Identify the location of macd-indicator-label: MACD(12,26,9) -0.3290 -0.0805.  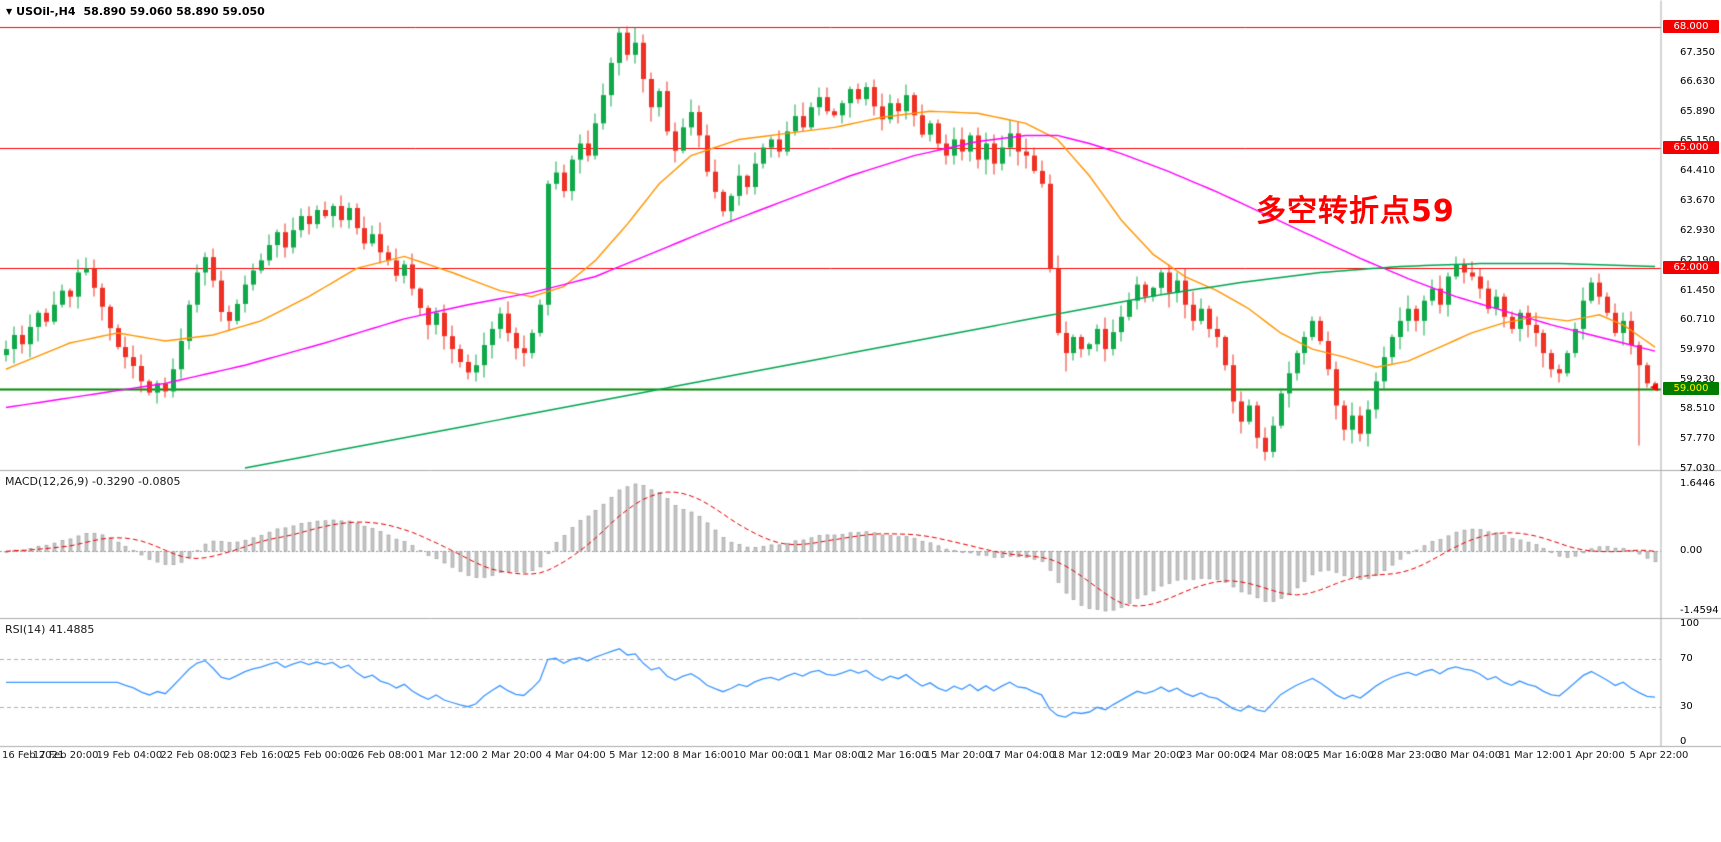
(93, 481).